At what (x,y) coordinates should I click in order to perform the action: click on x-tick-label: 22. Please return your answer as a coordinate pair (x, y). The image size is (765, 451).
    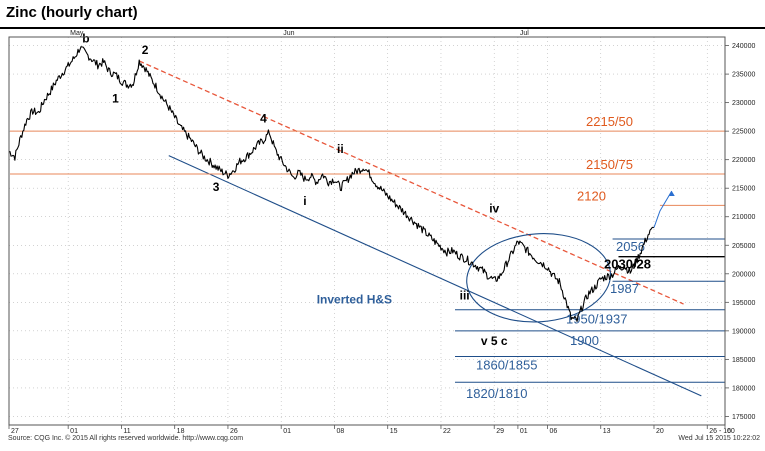
    Looking at the image, I should click on (447, 431).